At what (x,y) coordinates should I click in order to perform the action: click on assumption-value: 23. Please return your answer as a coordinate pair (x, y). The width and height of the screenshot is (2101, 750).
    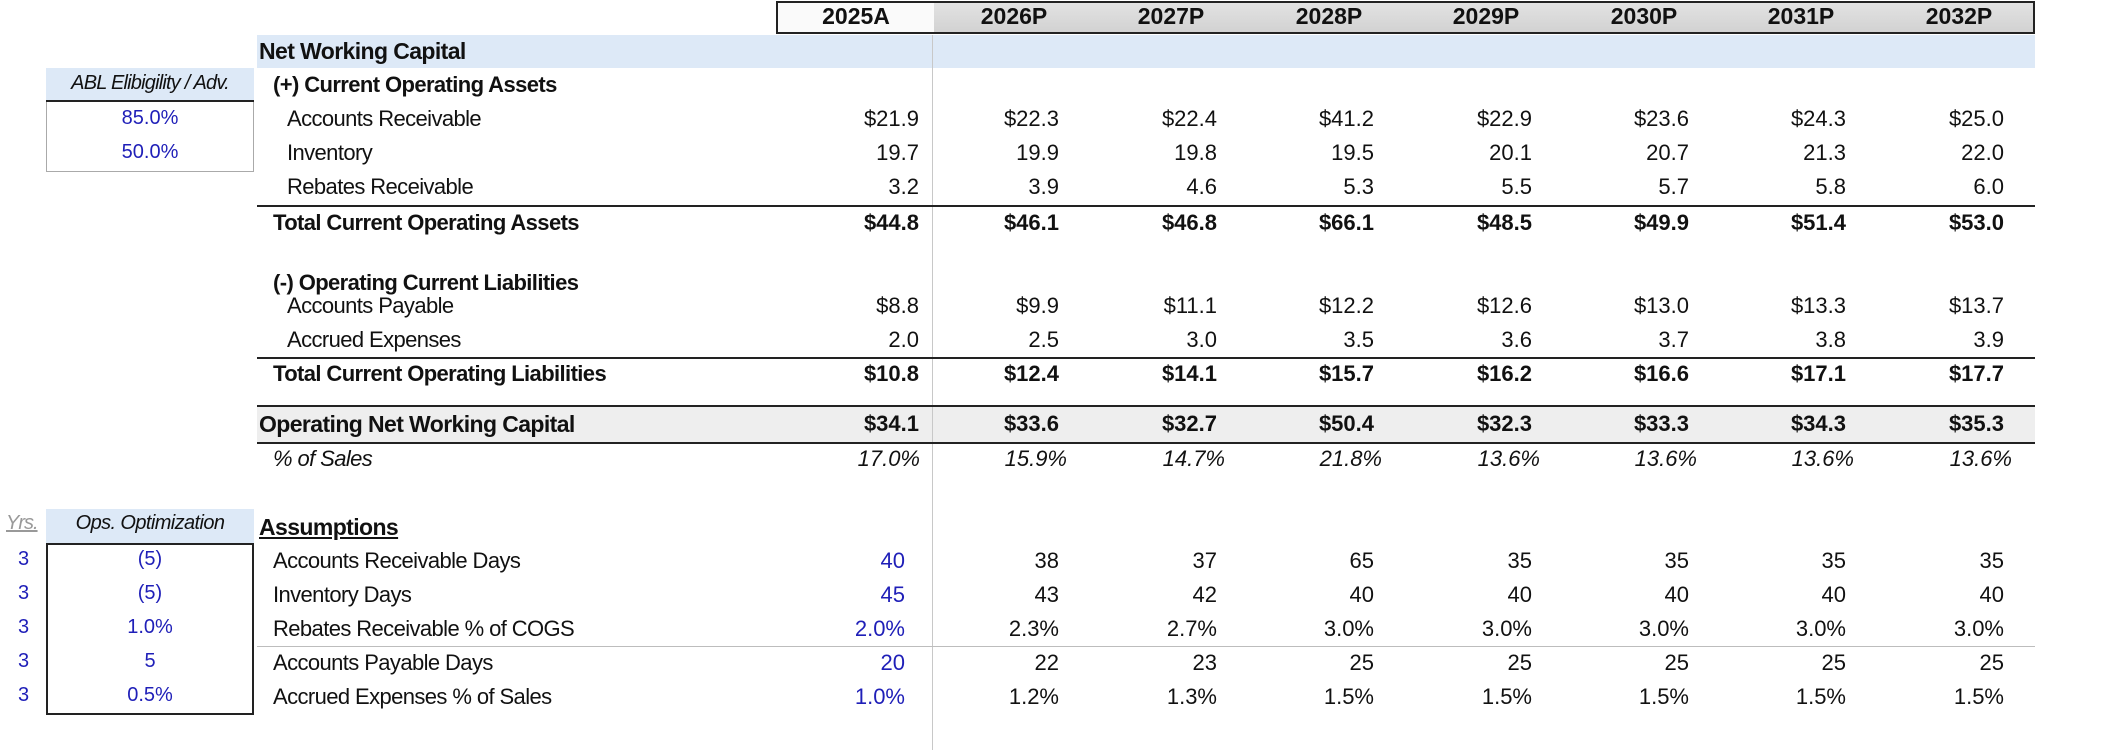
    Looking at the image, I should click on (1204, 662).